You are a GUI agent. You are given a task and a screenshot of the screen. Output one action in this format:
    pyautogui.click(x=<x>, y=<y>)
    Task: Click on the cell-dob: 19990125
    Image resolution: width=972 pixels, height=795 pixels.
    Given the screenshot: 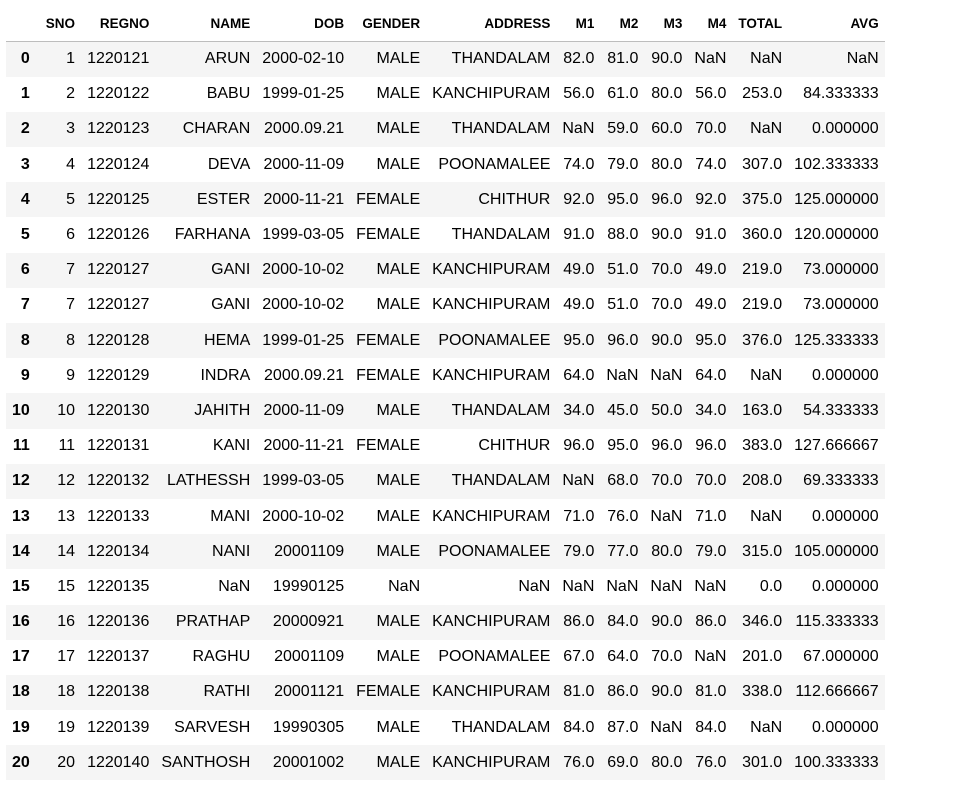 What is the action you would take?
    pyautogui.click(x=308, y=586)
    